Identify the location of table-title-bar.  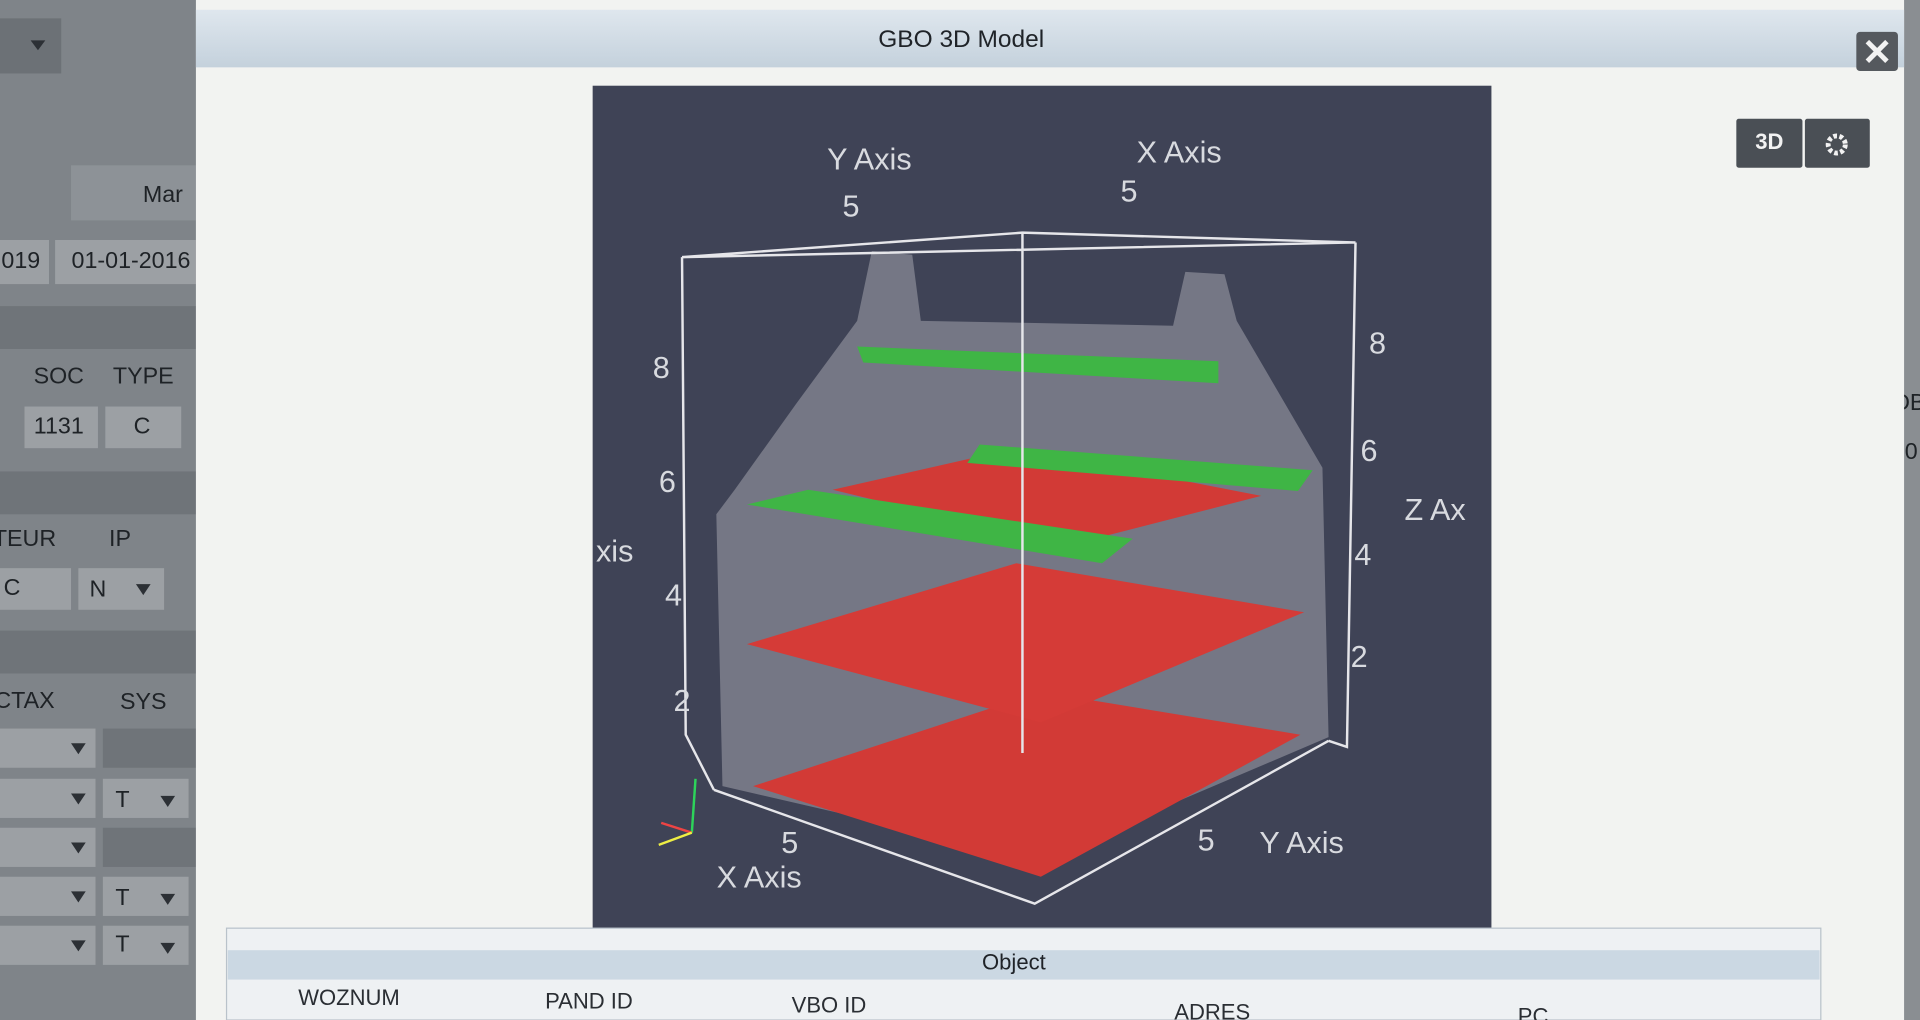
(1023, 965).